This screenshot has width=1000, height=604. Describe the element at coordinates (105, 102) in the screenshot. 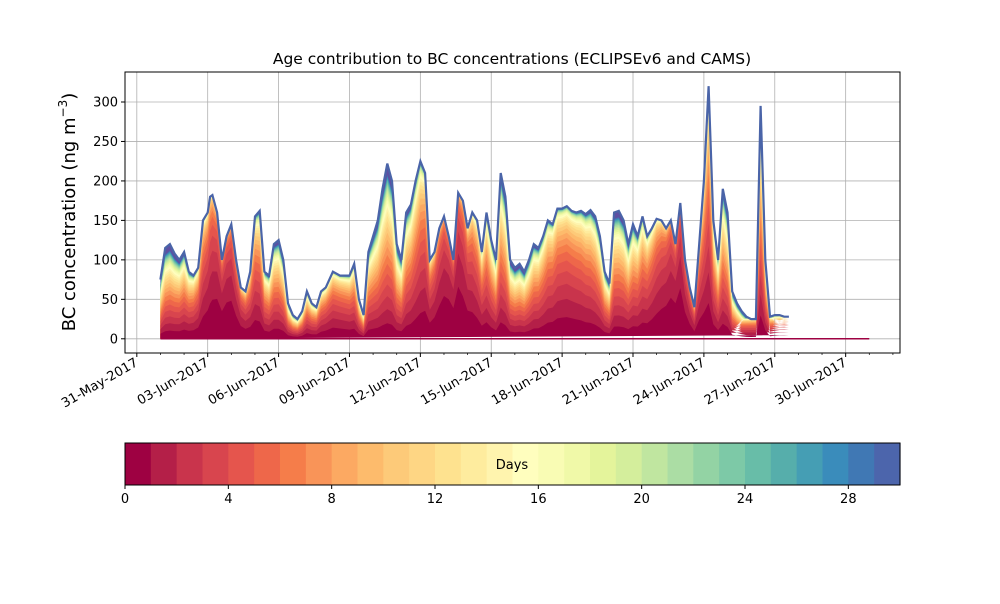

I see `y-tick-label: 300` at that location.